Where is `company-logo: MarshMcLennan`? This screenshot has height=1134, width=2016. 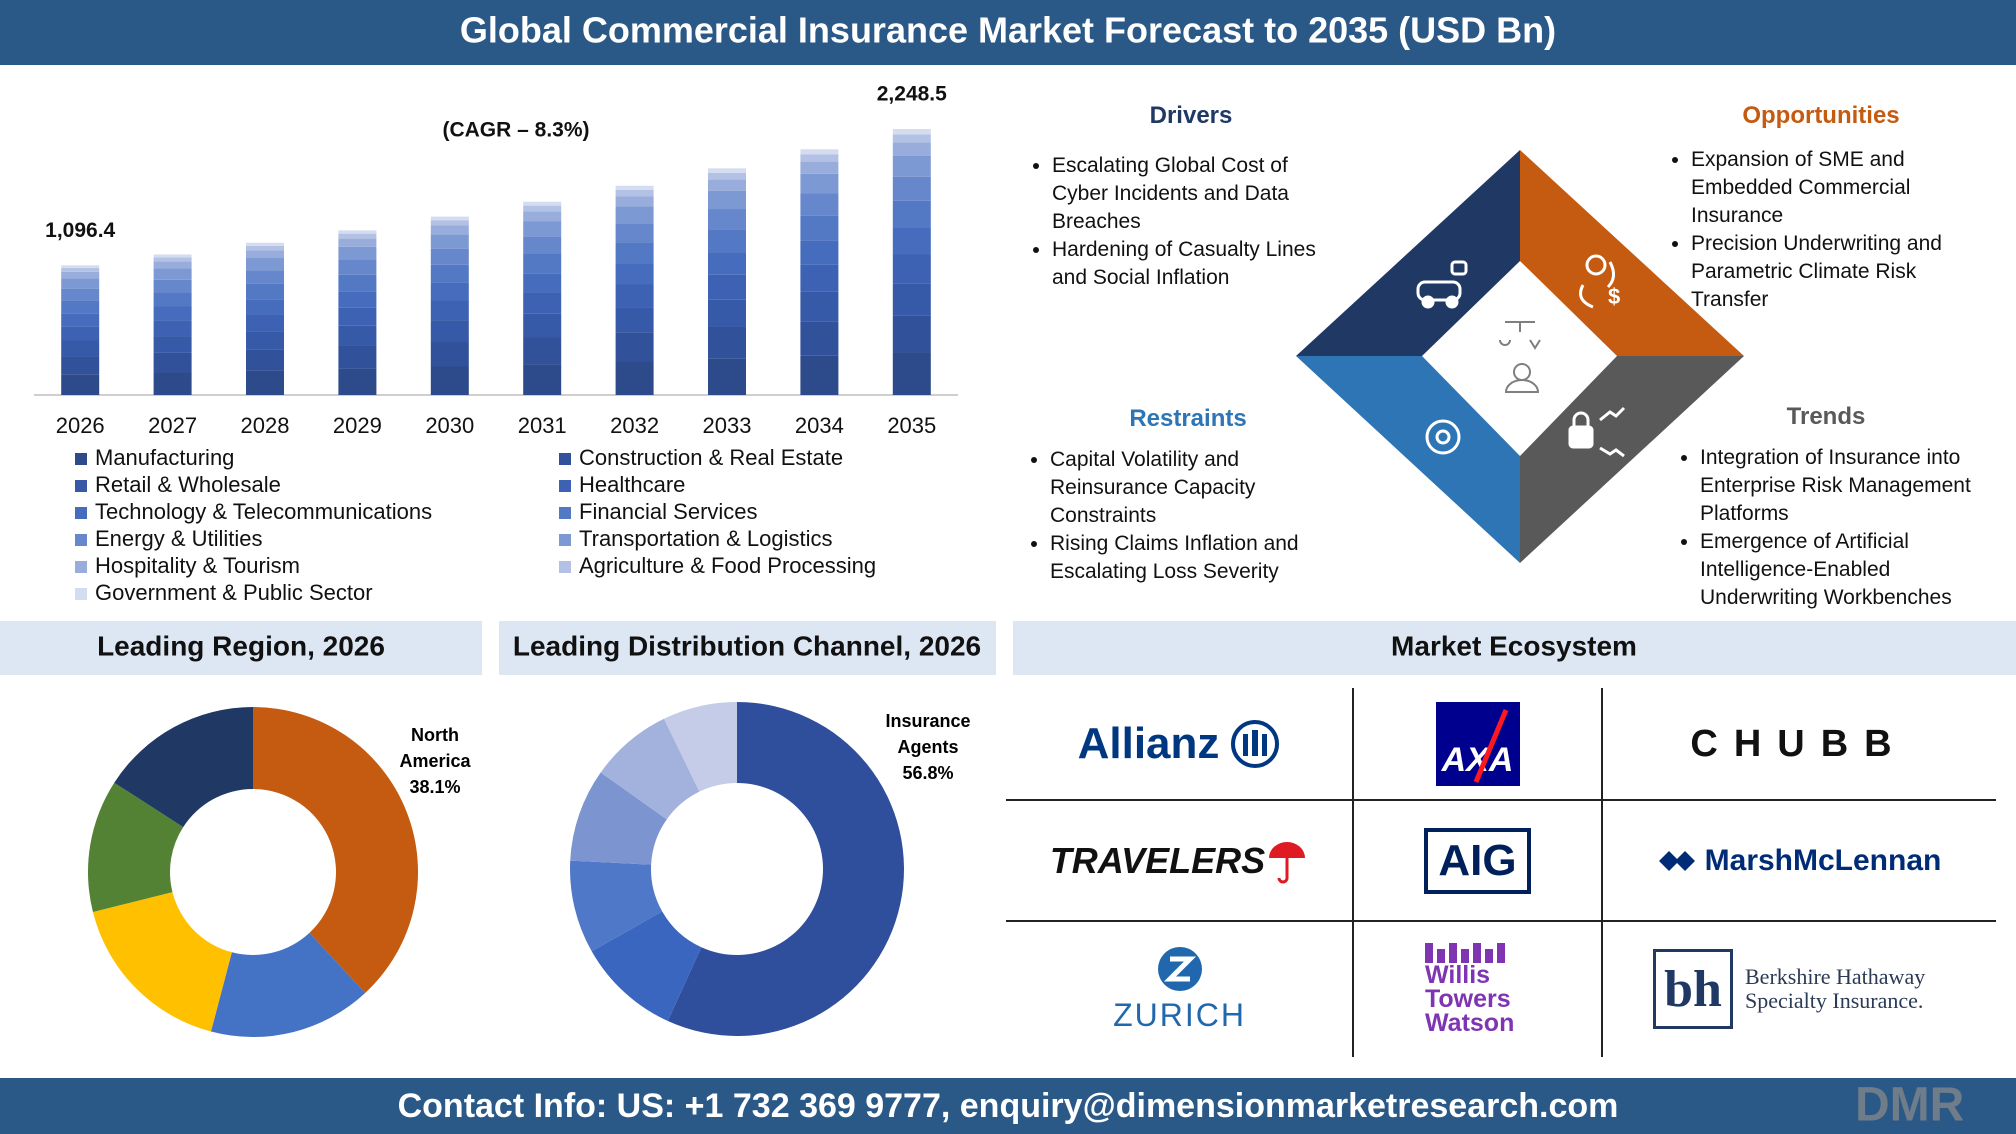
company-logo: MarshMcLennan is located at coordinates (1823, 860).